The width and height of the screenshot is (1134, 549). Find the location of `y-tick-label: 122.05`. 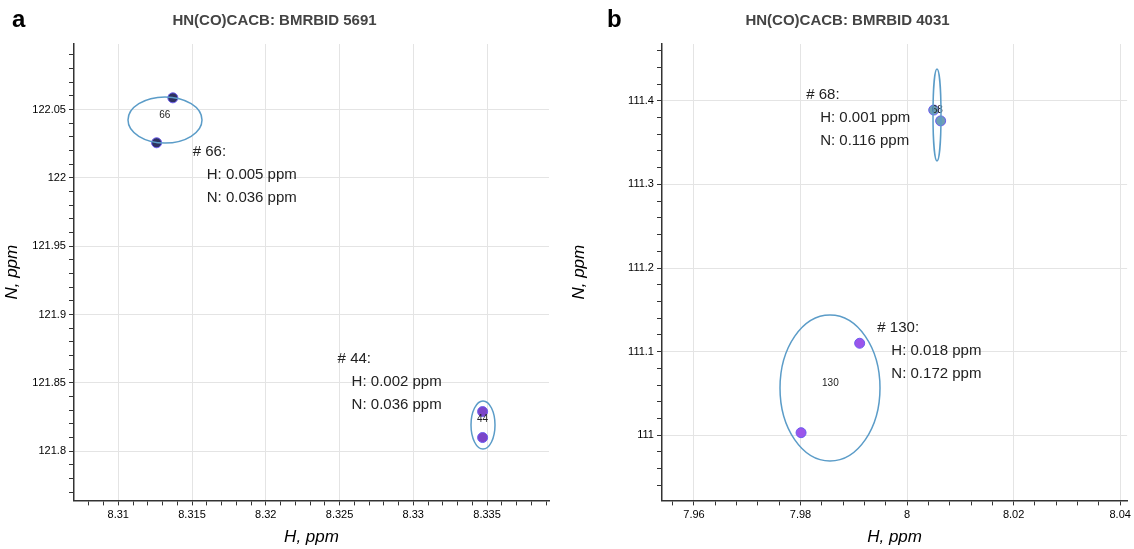

y-tick-label: 122.05 is located at coordinates (49, 108).